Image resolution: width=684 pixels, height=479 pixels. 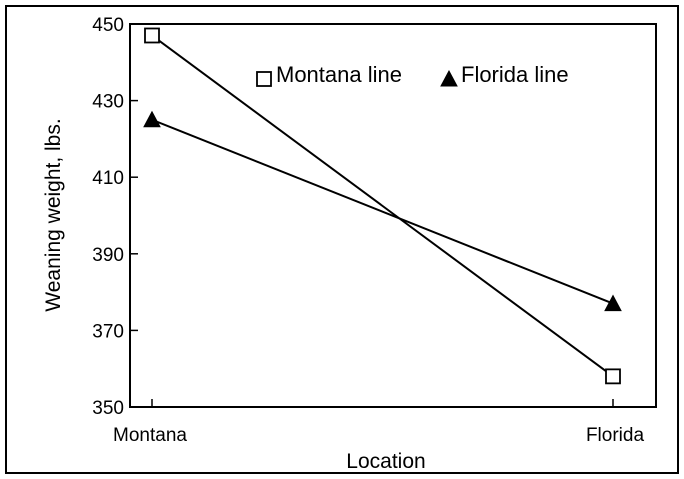 What do you see at coordinates (385, 461) in the screenshot?
I see `x-axis-label: Location` at bounding box center [385, 461].